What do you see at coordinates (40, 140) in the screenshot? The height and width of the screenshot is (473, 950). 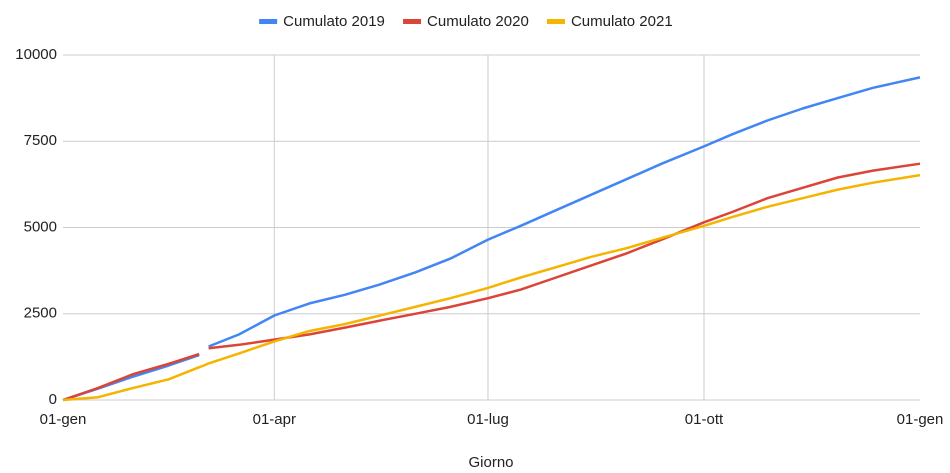 I see `y-tick-label: 7500` at bounding box center [40, 140].